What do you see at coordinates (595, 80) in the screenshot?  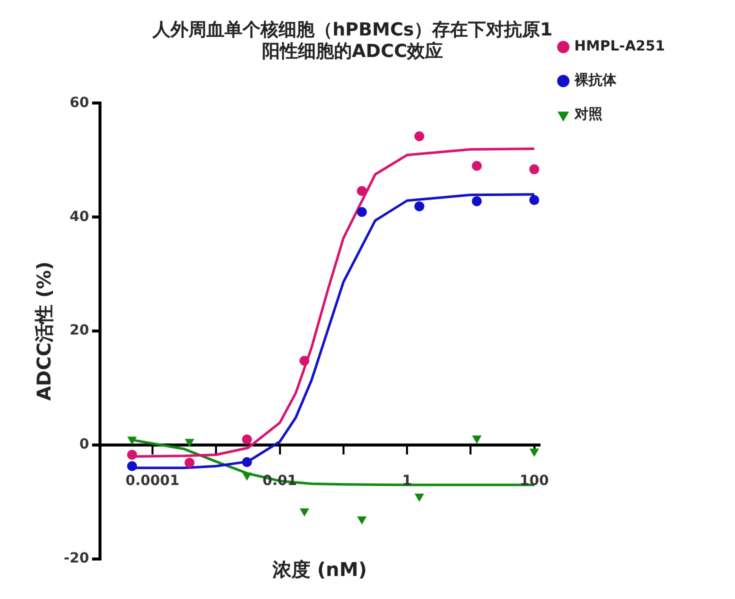 I see `legend-label: 裸抗体` at bounding box center [595, 80].